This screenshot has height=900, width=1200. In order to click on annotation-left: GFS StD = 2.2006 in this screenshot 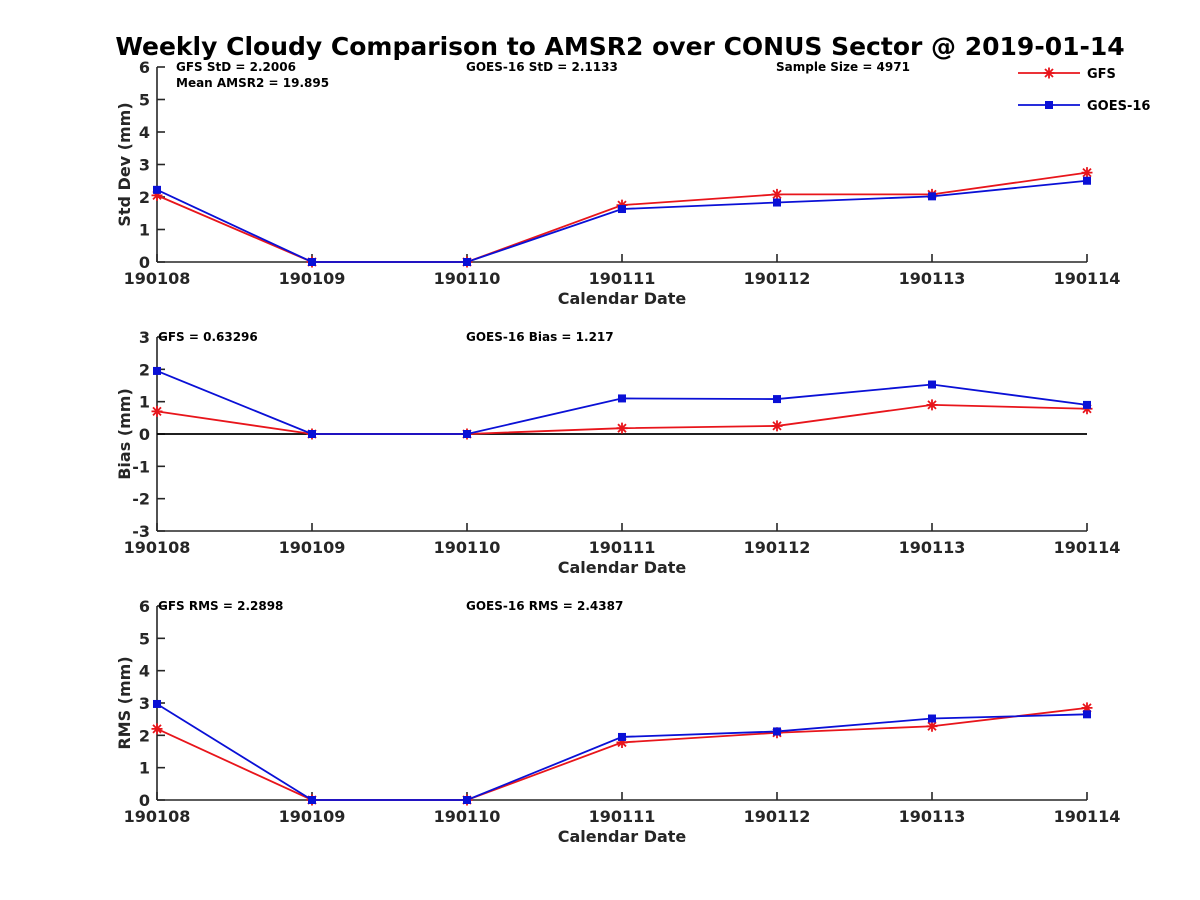, I will do `click(236, 67)`.